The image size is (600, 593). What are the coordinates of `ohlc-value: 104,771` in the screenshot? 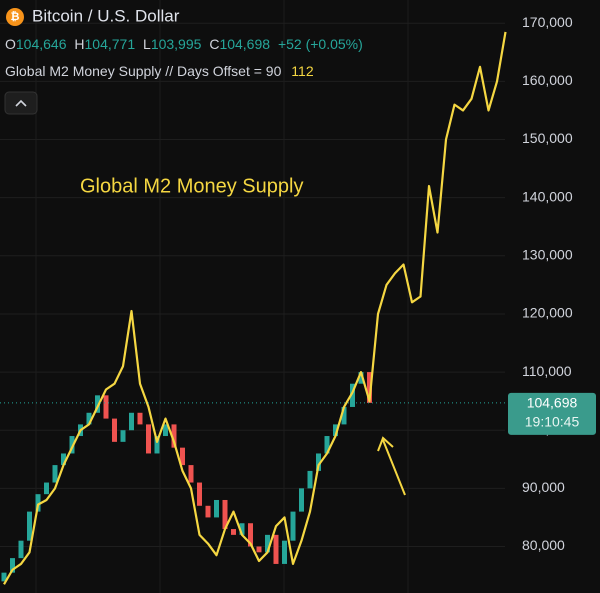 It's located at (110, 44).